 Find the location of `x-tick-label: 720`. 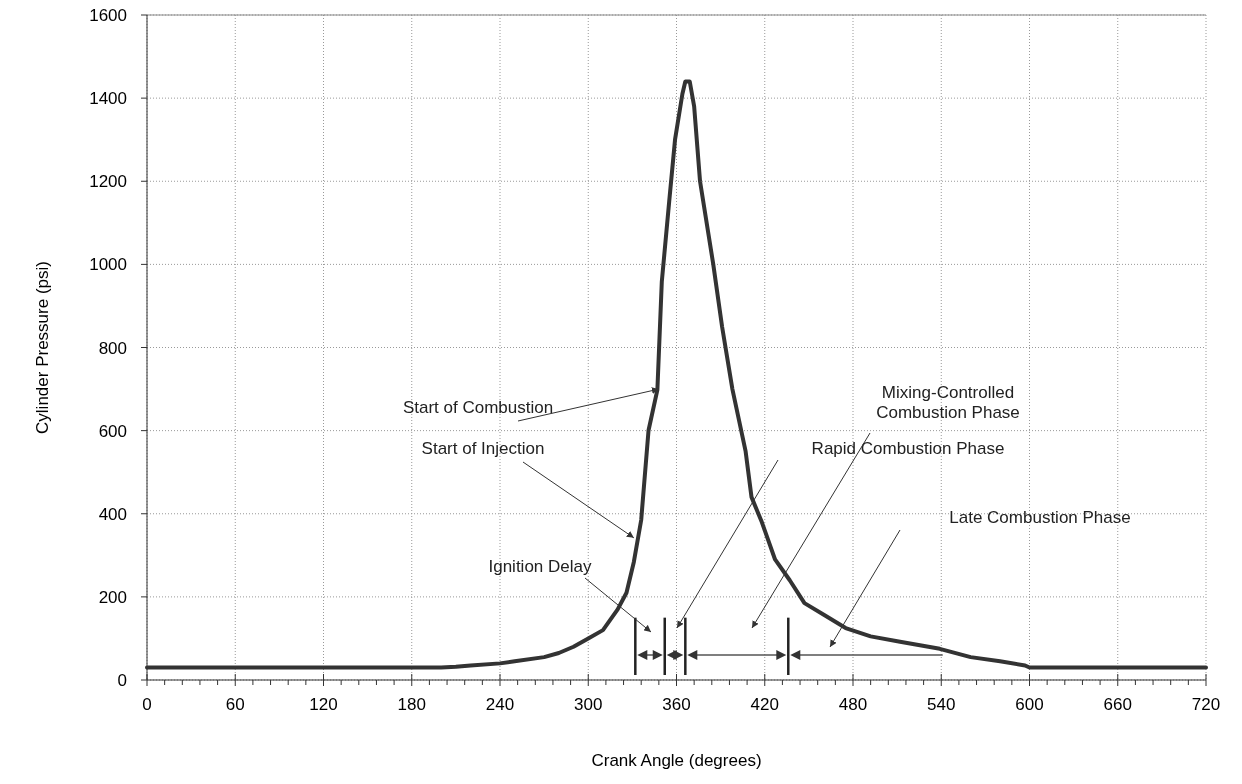

x-tick-label: 720 is located at coordinates (1206, 704).